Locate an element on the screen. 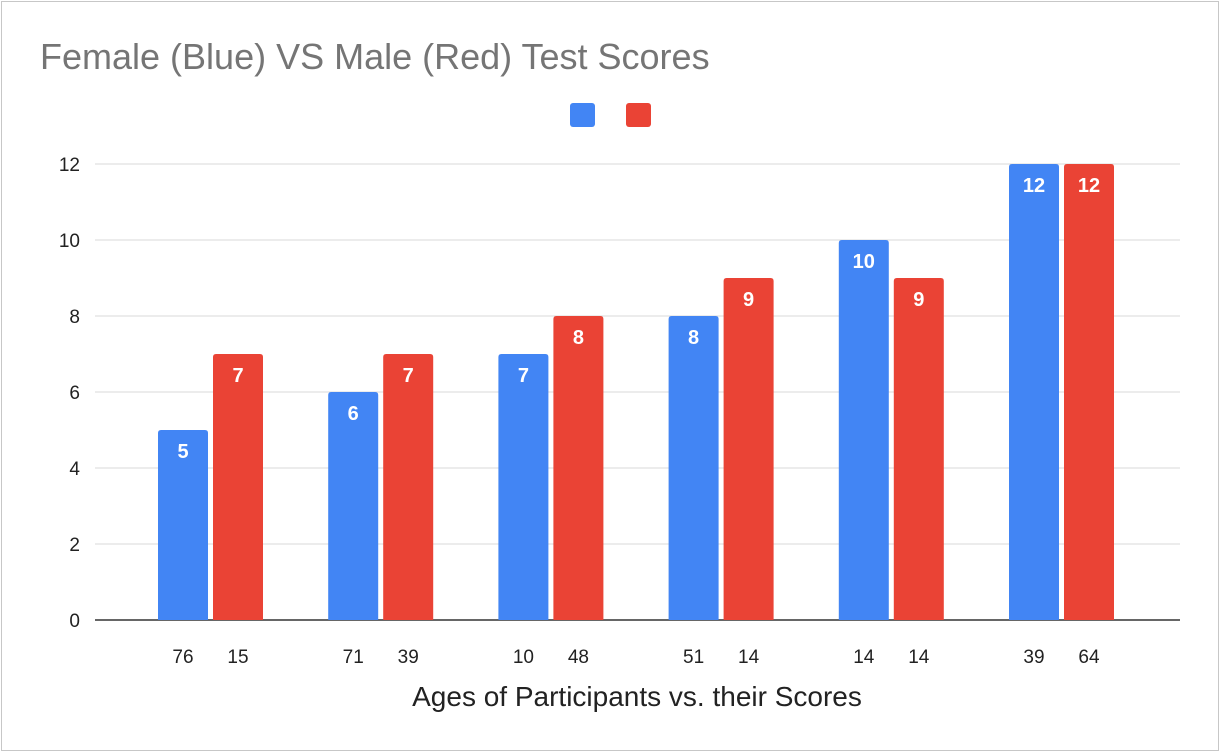  y-tick-label: 8 is located at coordinates (74, 317).